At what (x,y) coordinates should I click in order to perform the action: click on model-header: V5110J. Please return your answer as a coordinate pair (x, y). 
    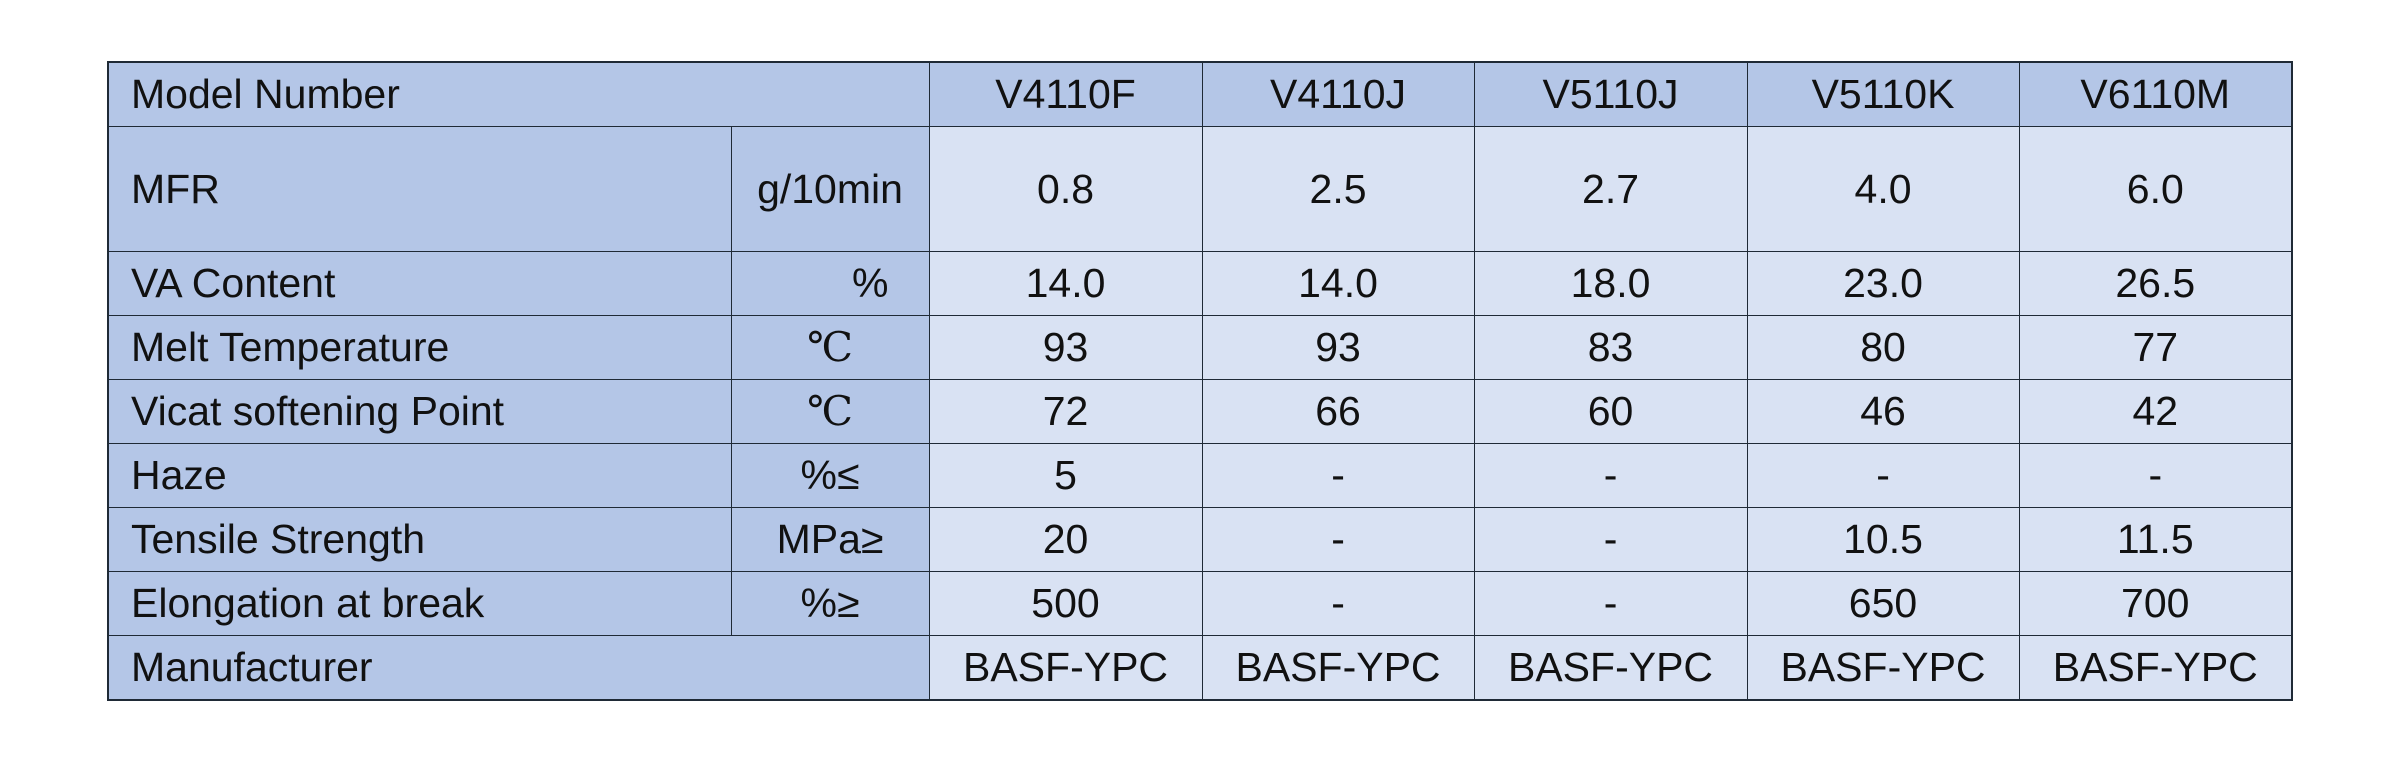
    Looking at the image, I should click on (1610, 94).